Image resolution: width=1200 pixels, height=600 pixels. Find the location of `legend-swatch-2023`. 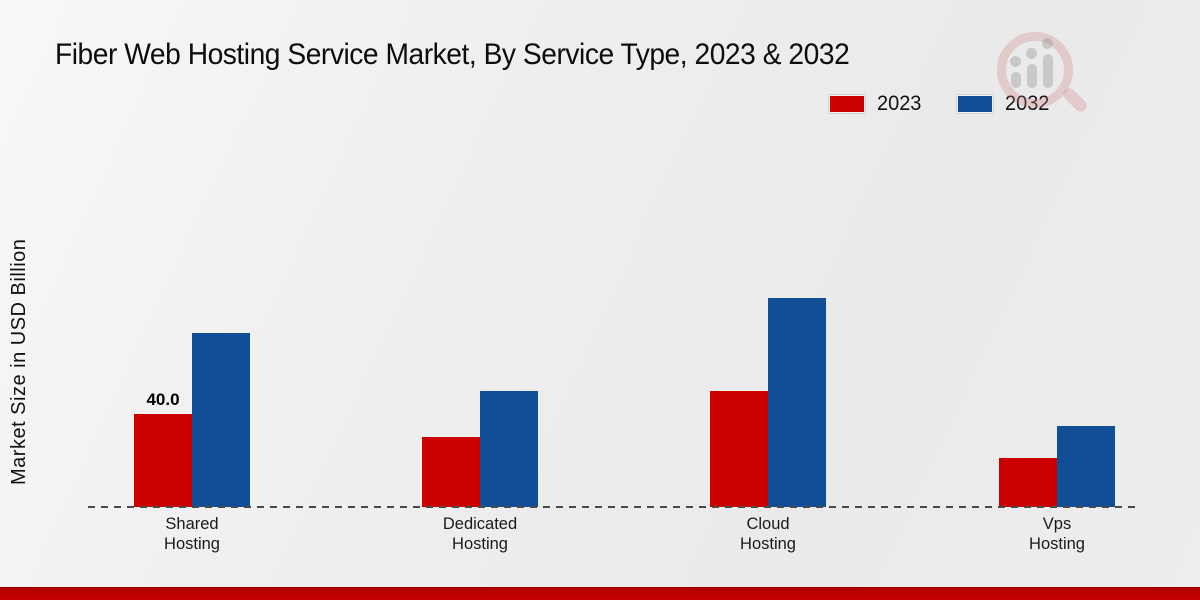

legend-swatch-2023 is located at coordinates (846, 104).